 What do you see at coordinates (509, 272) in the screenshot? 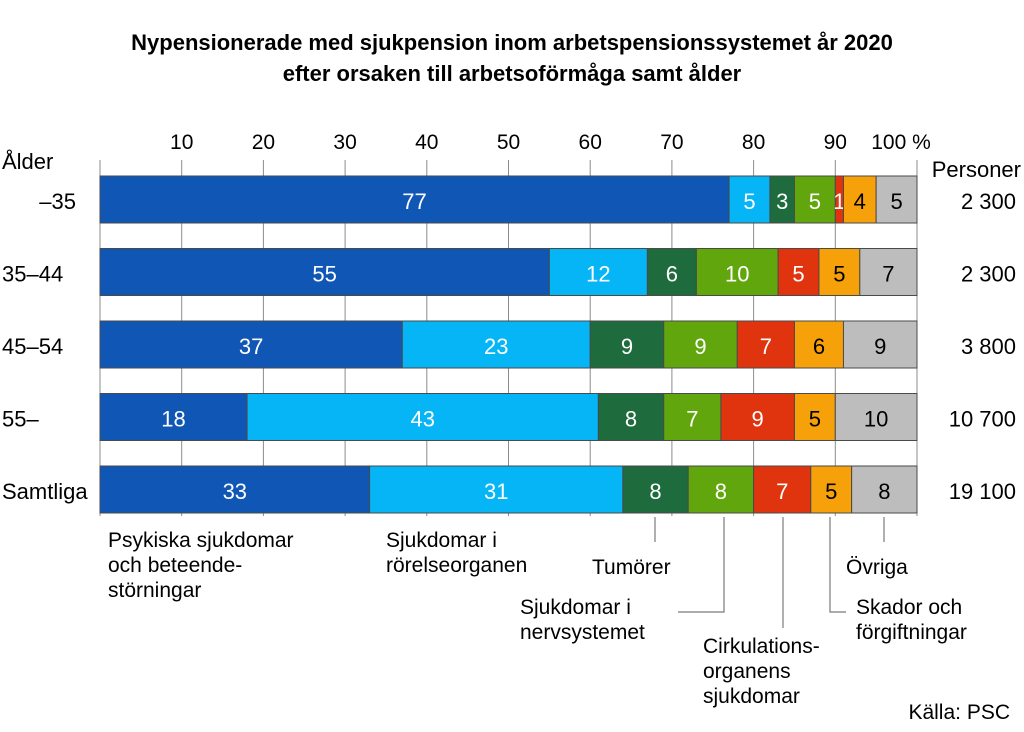
I see `bar-row: 35–44 55 12 6 10 5 5 7 2 300` at bounding box center [509, 272].